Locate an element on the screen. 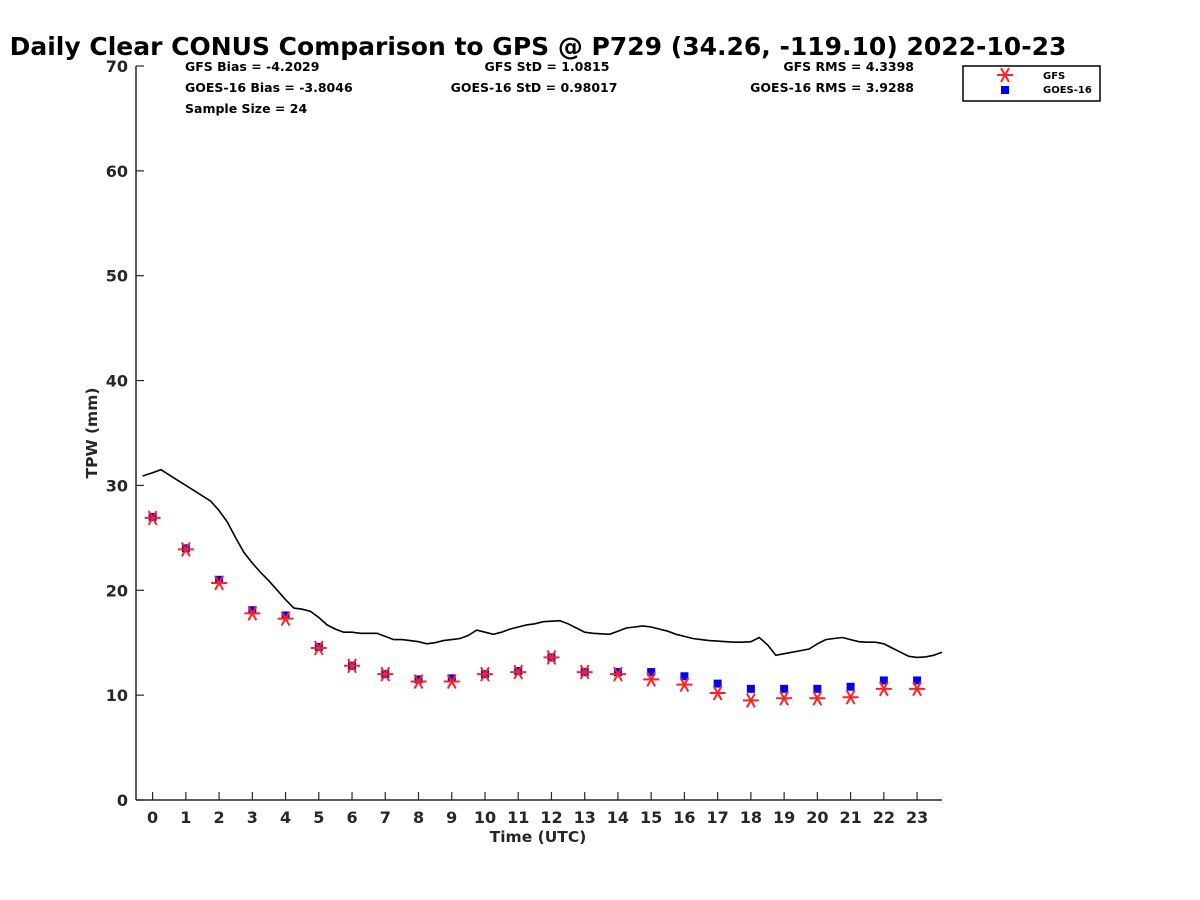 This screenshot has height=900, width=1200. x-tick-label: 0 is located at coordinates (152, 817).